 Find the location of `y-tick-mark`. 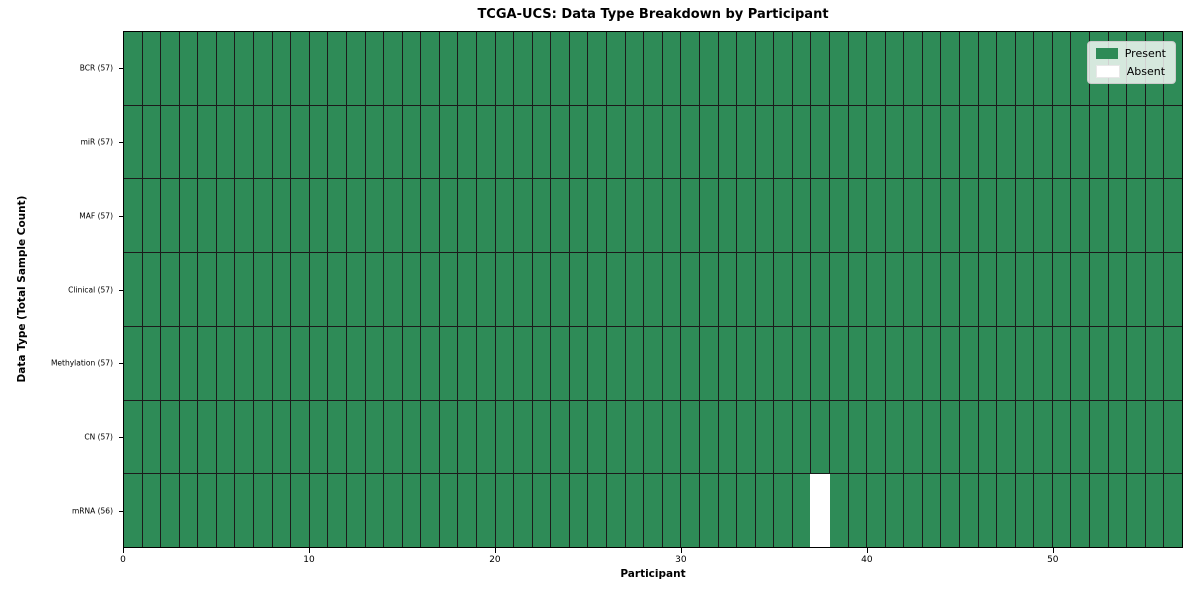

y-tick-mark is located at coordinates (120, 290).